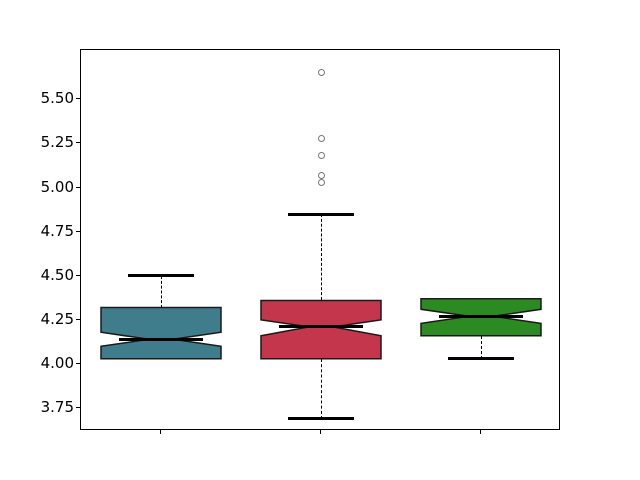  I want to click on x-axis-tick-marks, so click(320, 432).